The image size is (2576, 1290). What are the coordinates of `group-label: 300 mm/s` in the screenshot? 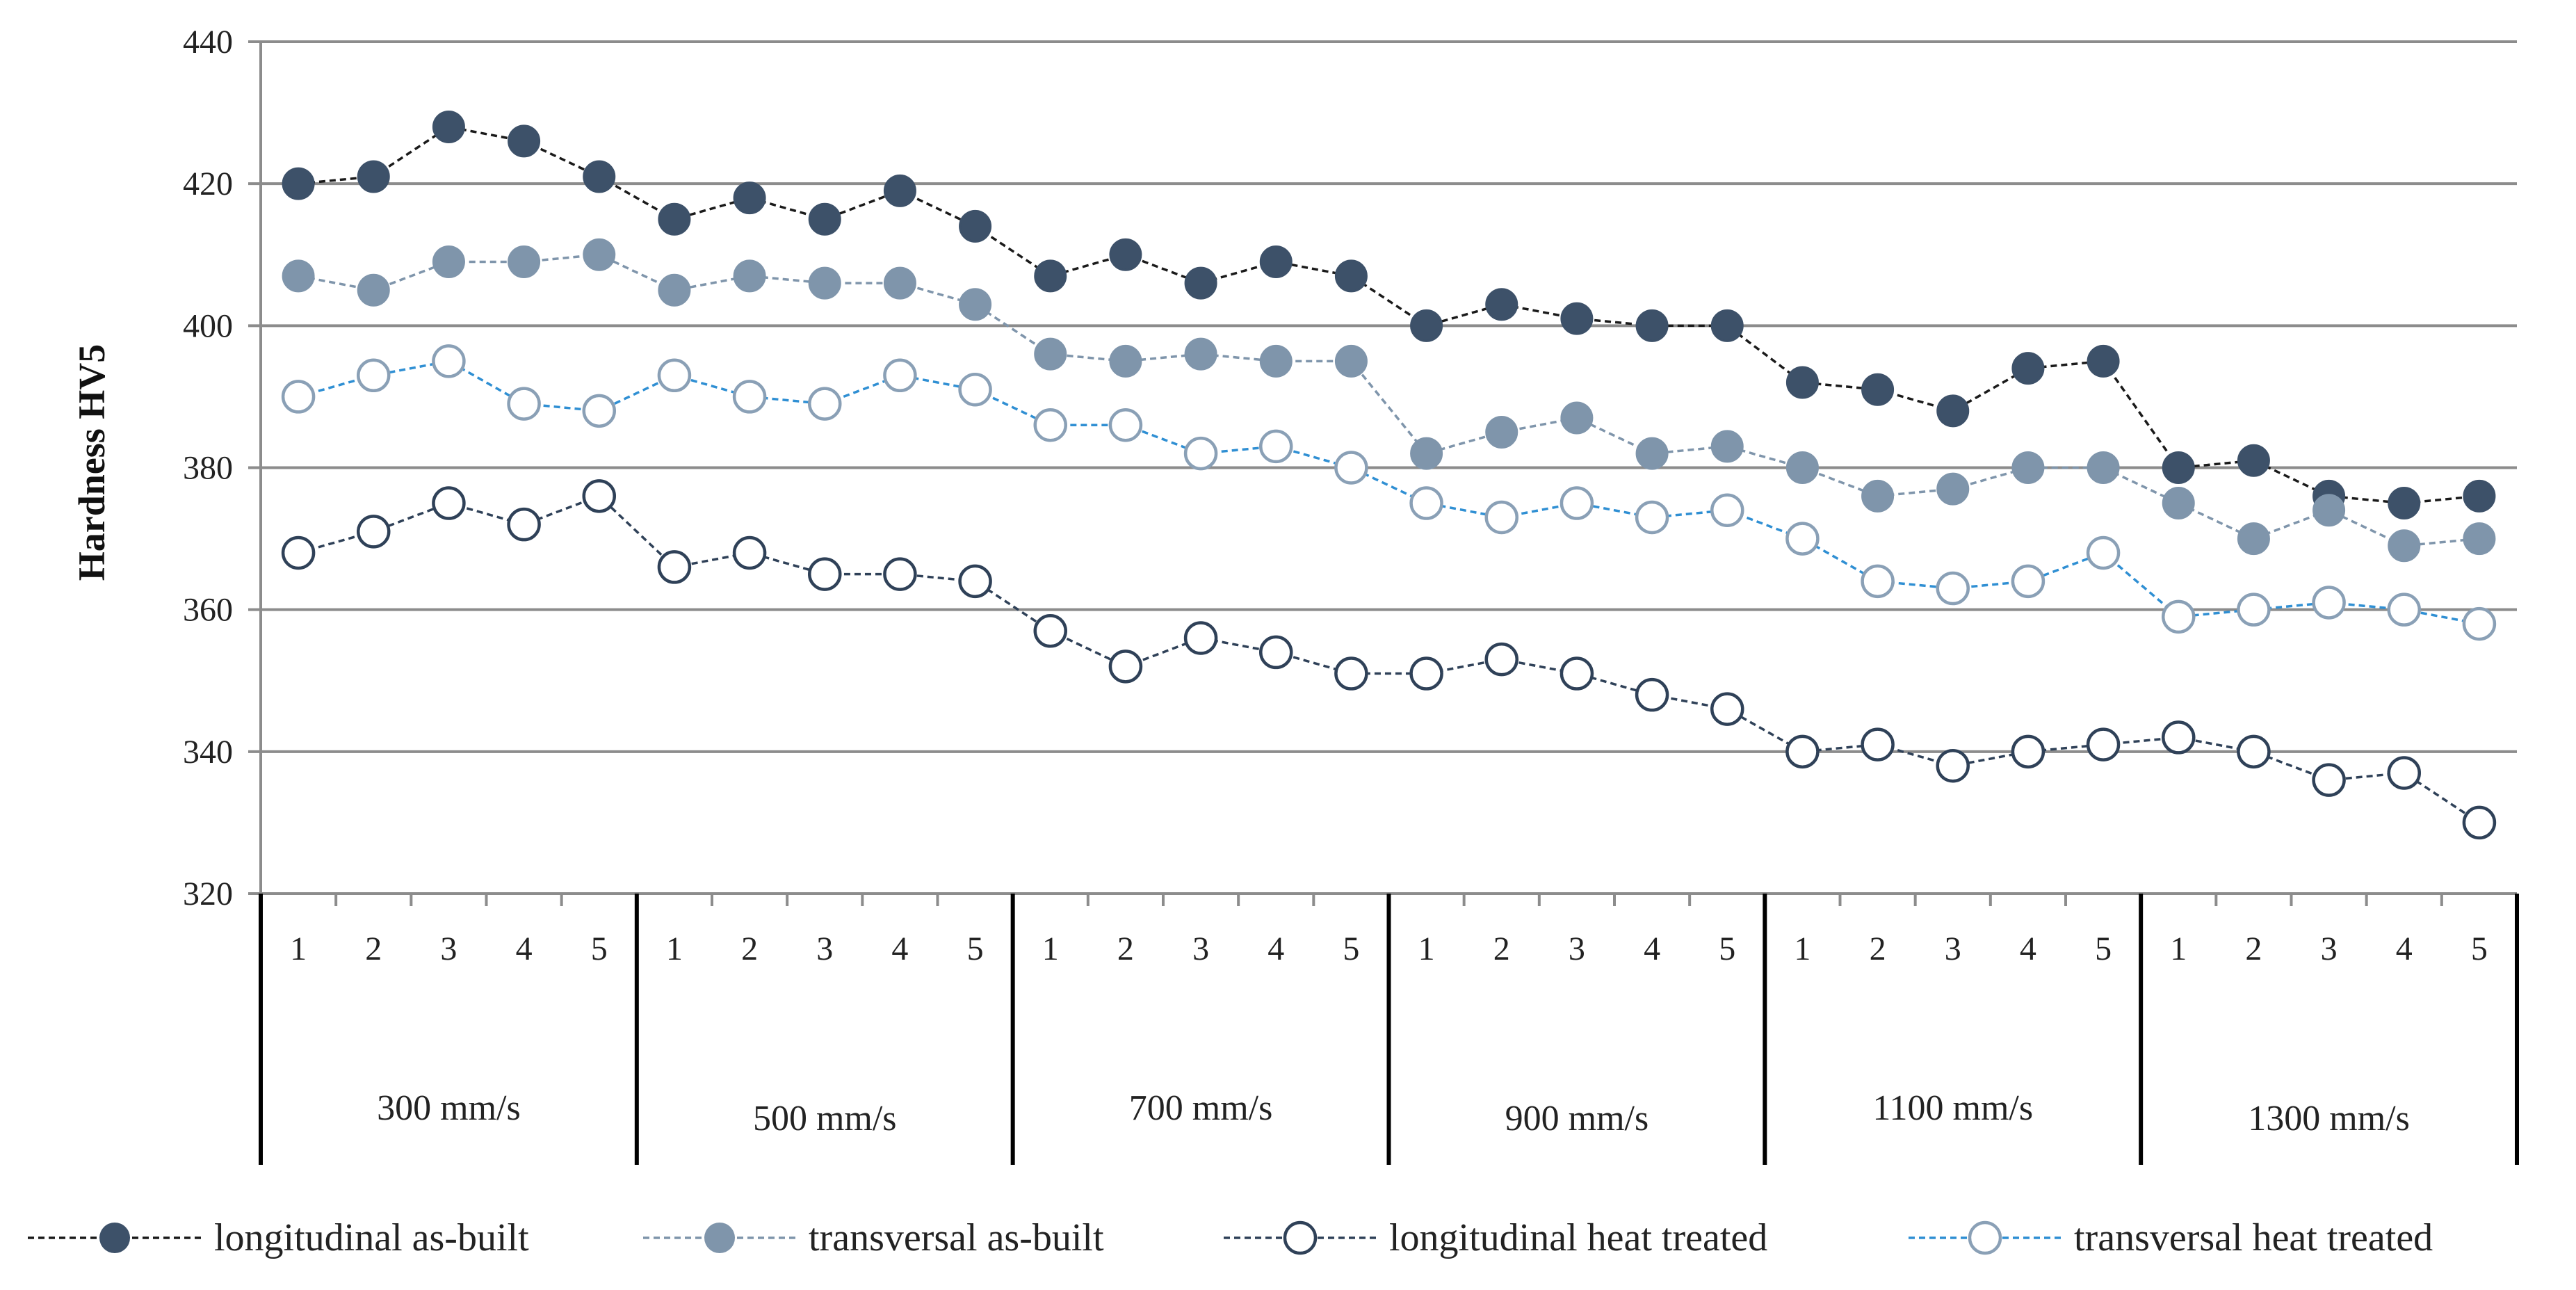 It's located at (449, 1108).